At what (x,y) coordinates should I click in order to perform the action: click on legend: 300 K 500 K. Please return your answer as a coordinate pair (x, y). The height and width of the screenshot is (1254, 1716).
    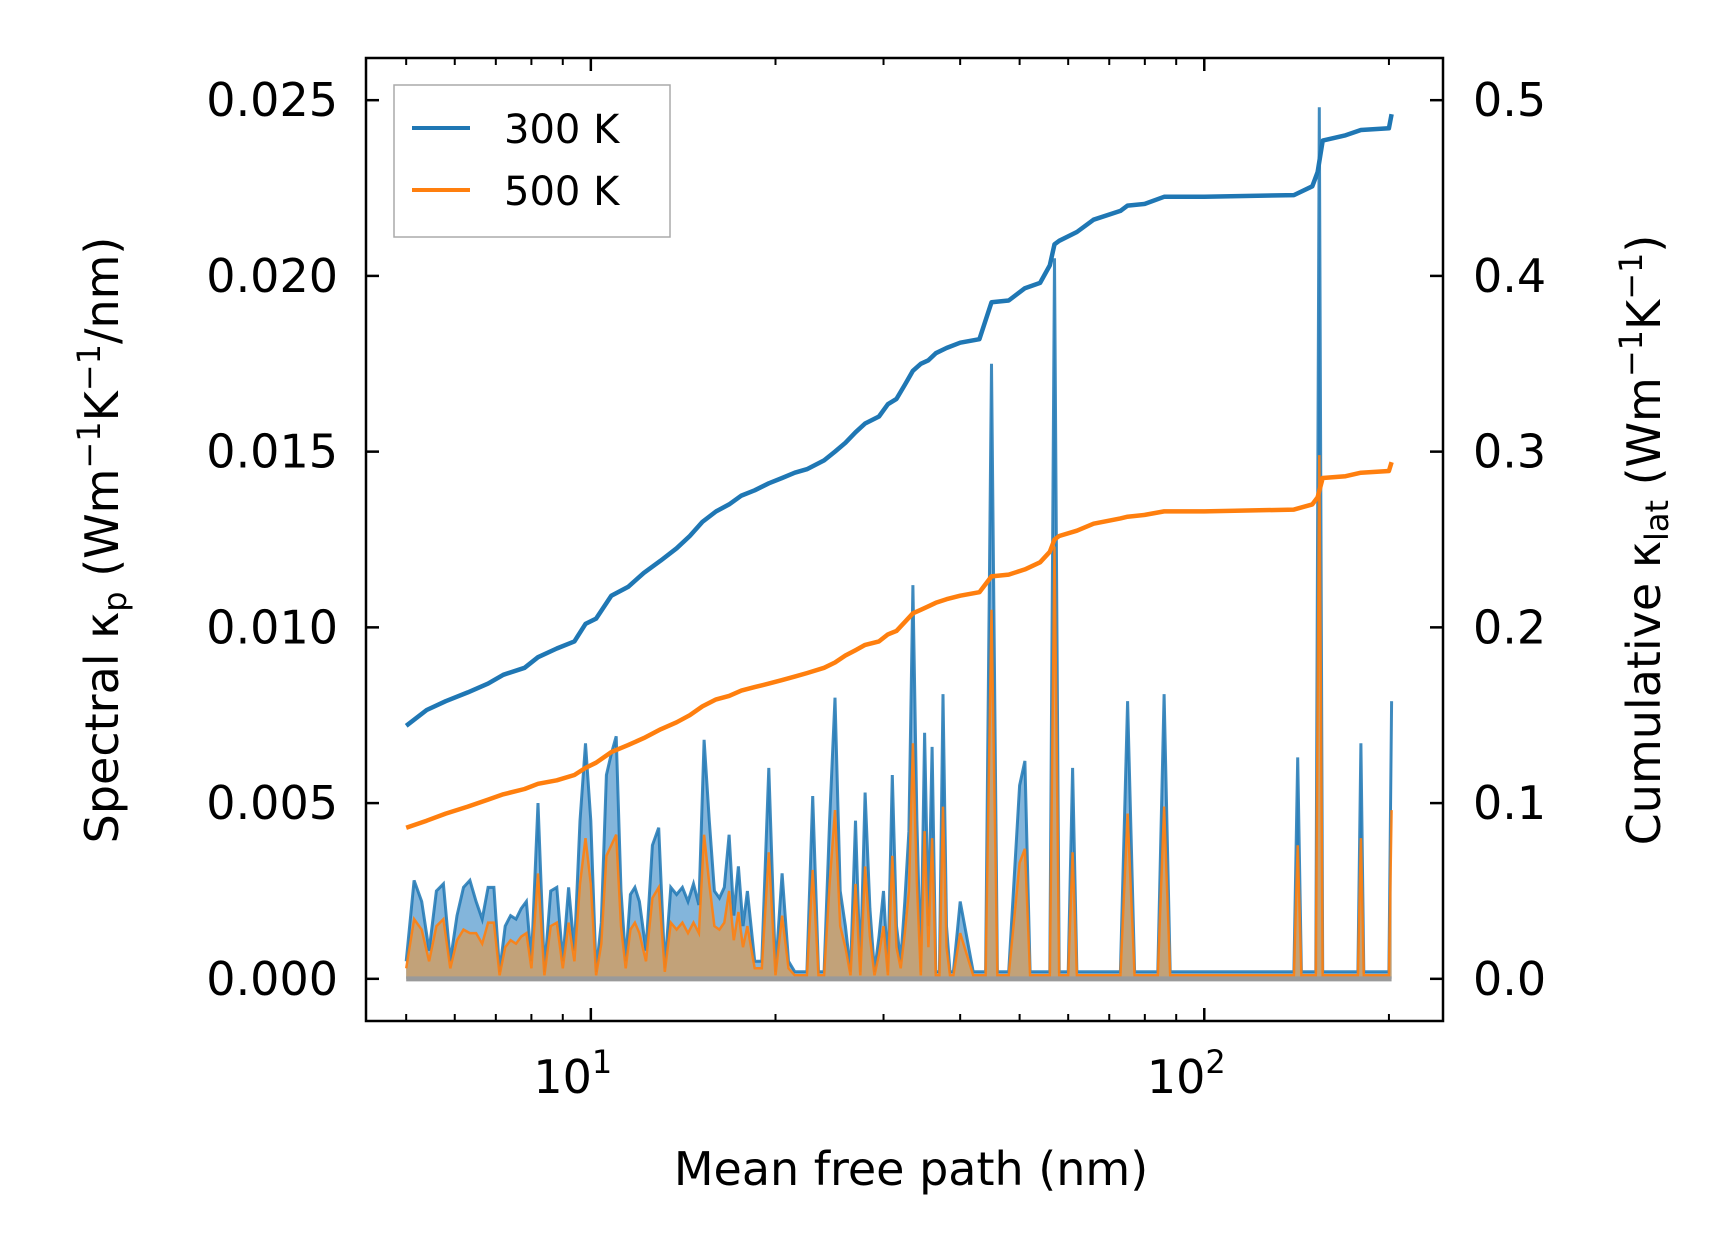
    Looking at the image, I should click on (532, 161).